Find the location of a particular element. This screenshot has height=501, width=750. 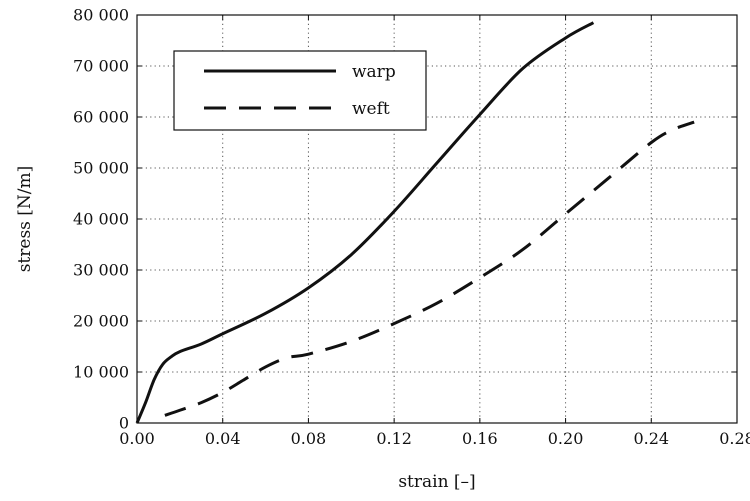

y-axis-title: stress [N/m] is located at coordinates (25, 219).